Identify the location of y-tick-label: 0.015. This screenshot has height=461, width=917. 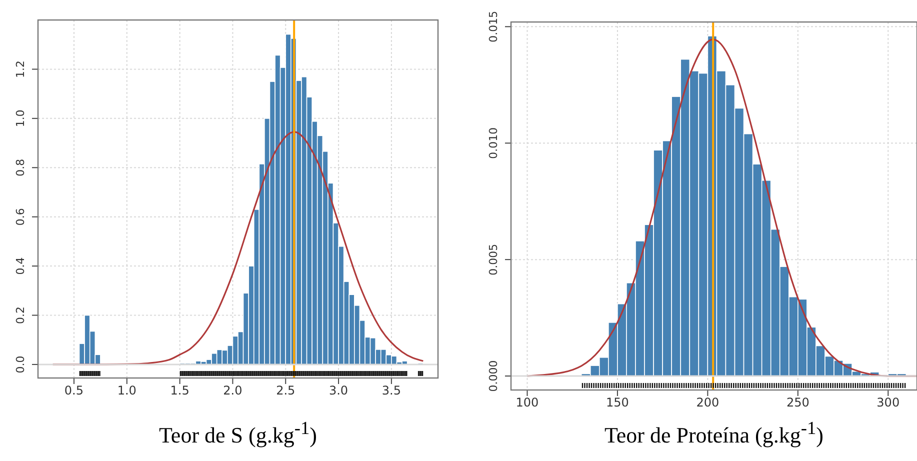
(493, 26).